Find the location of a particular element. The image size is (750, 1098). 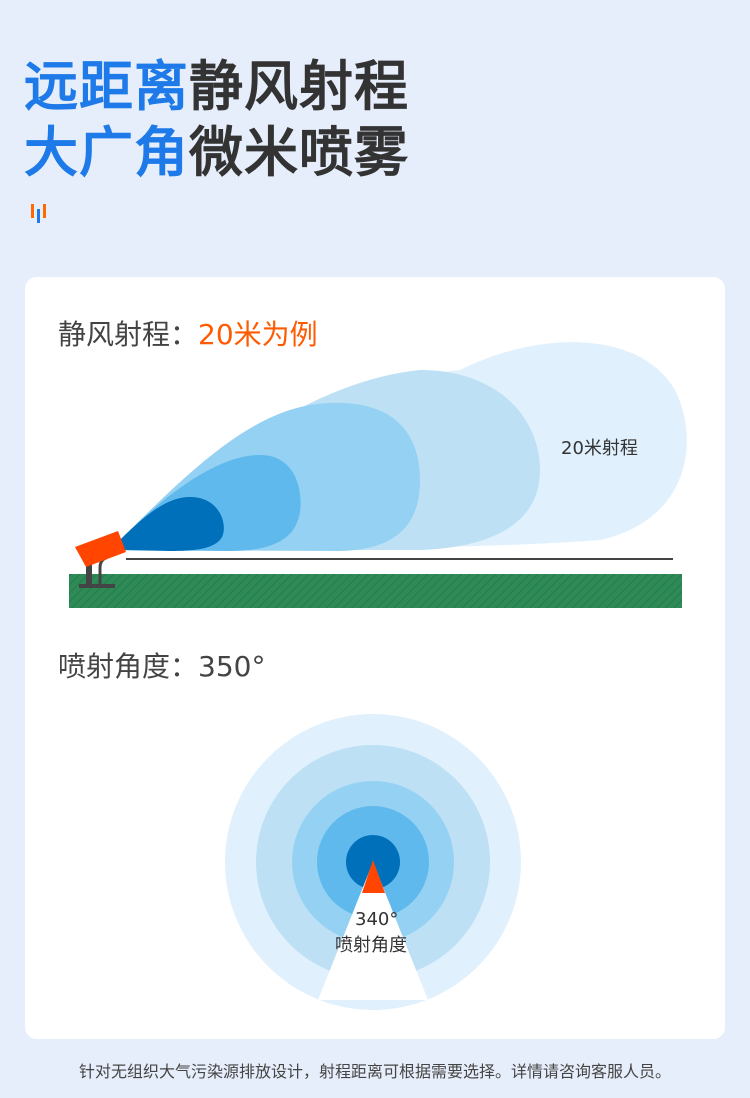

sprayer-icon is located at coordinates (373, 876).